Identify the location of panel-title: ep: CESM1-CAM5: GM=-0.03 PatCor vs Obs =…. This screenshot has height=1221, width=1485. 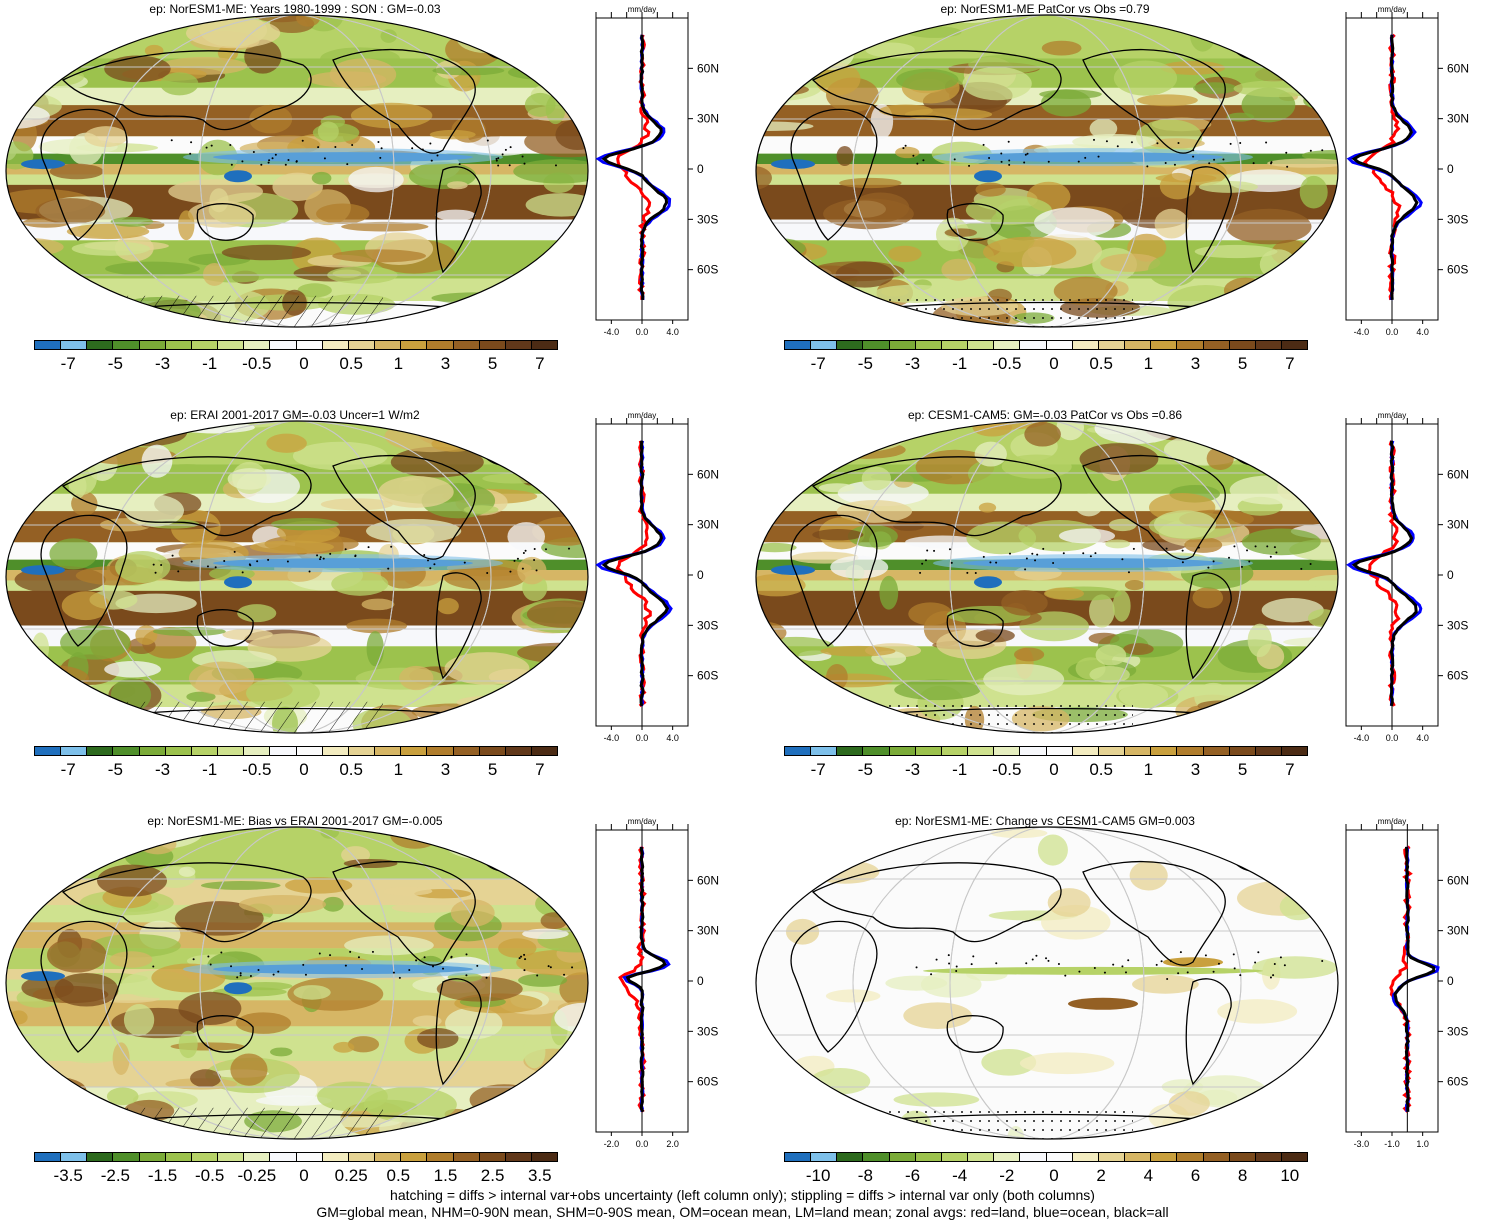
(1045, 415).